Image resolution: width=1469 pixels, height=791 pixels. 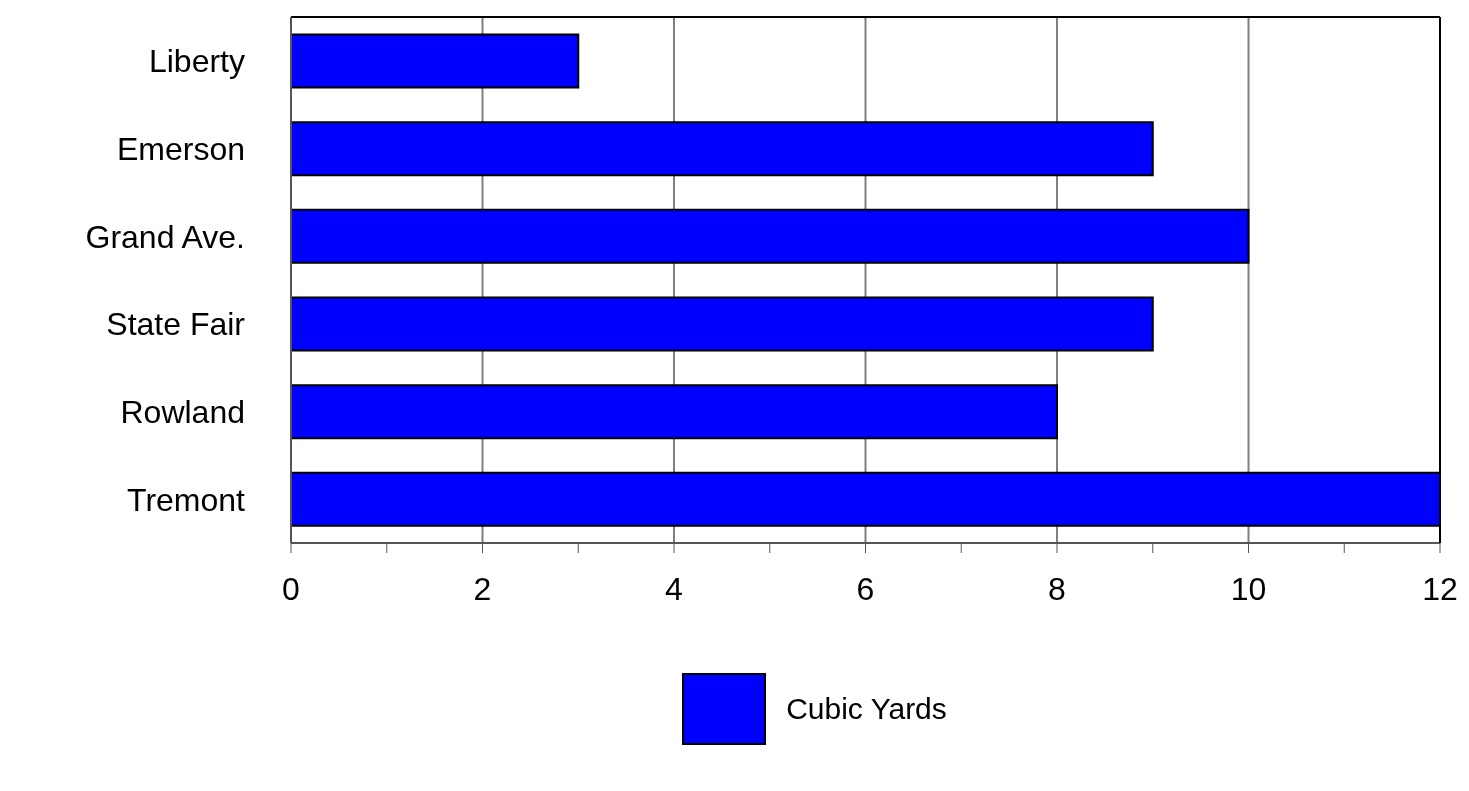 I want to click on y-tick-label: Tremont, so click(x=186, y=499).